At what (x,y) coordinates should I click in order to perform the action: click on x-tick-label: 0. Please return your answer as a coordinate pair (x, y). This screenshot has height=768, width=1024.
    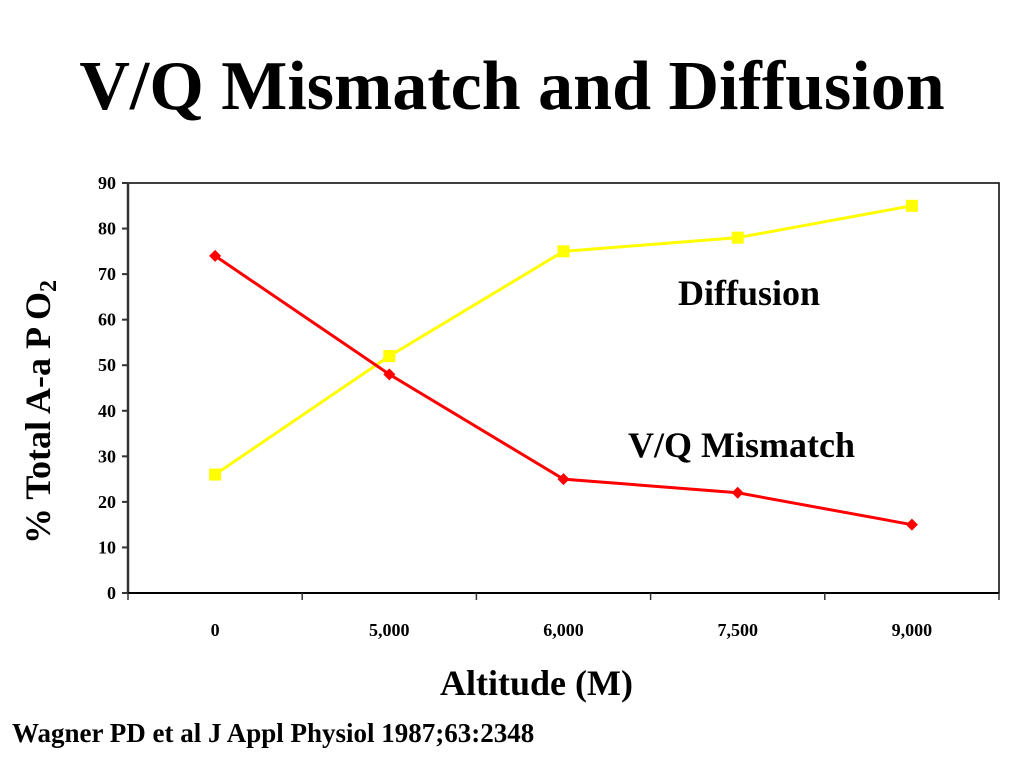
    Looking at the image, I should click on (215, 630).